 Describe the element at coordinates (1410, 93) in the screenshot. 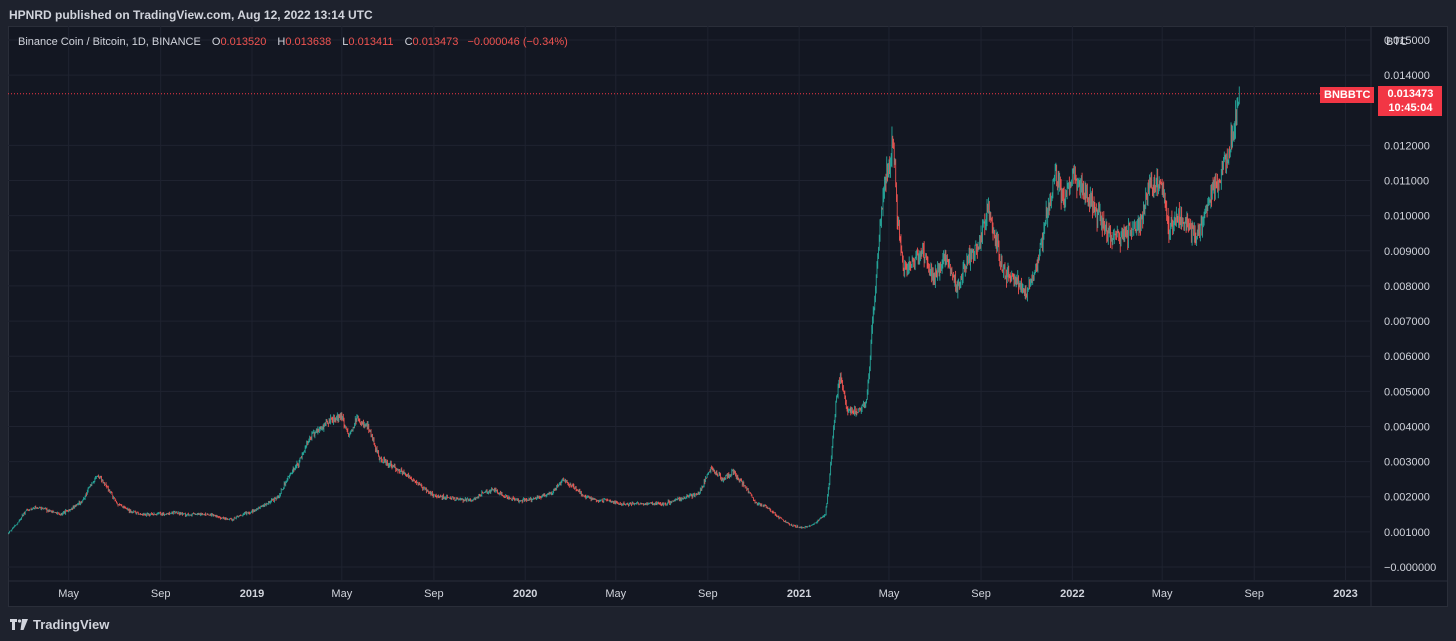

I see `badge-price: 0.013473` at that location.